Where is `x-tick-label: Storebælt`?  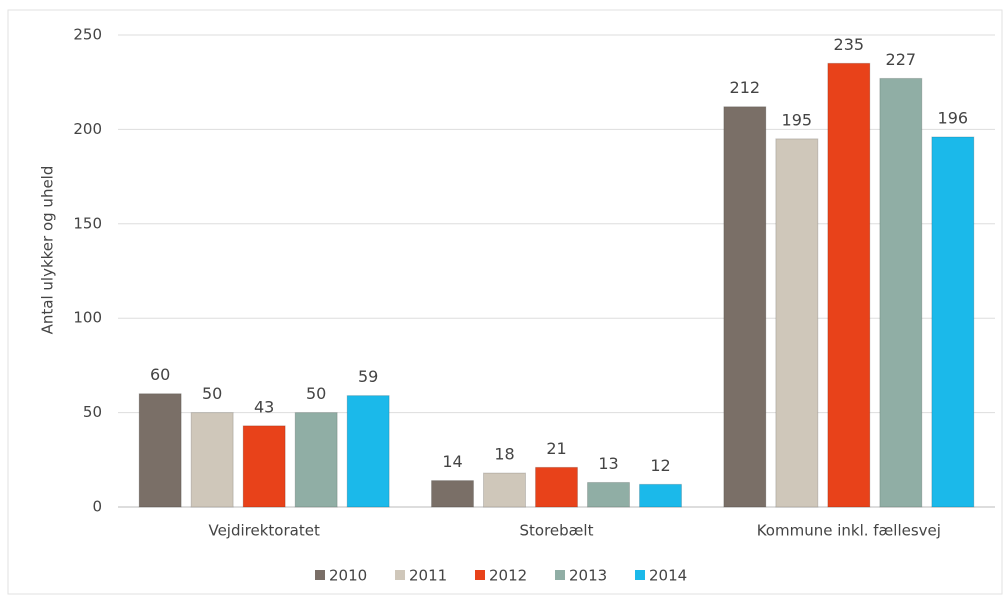
x-tick-label: Storebælt is located at coordinates (557, 531).